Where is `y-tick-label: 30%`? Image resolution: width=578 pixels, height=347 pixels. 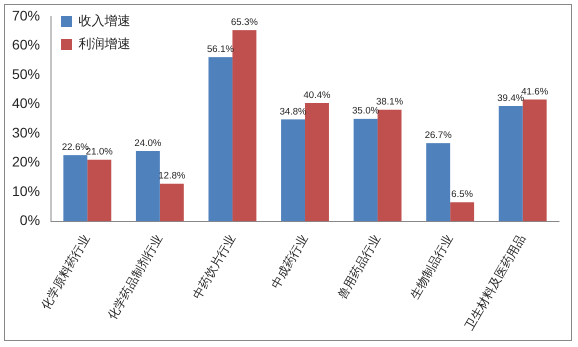
y-tick-label: 30% is located at coordinates (26, 132).